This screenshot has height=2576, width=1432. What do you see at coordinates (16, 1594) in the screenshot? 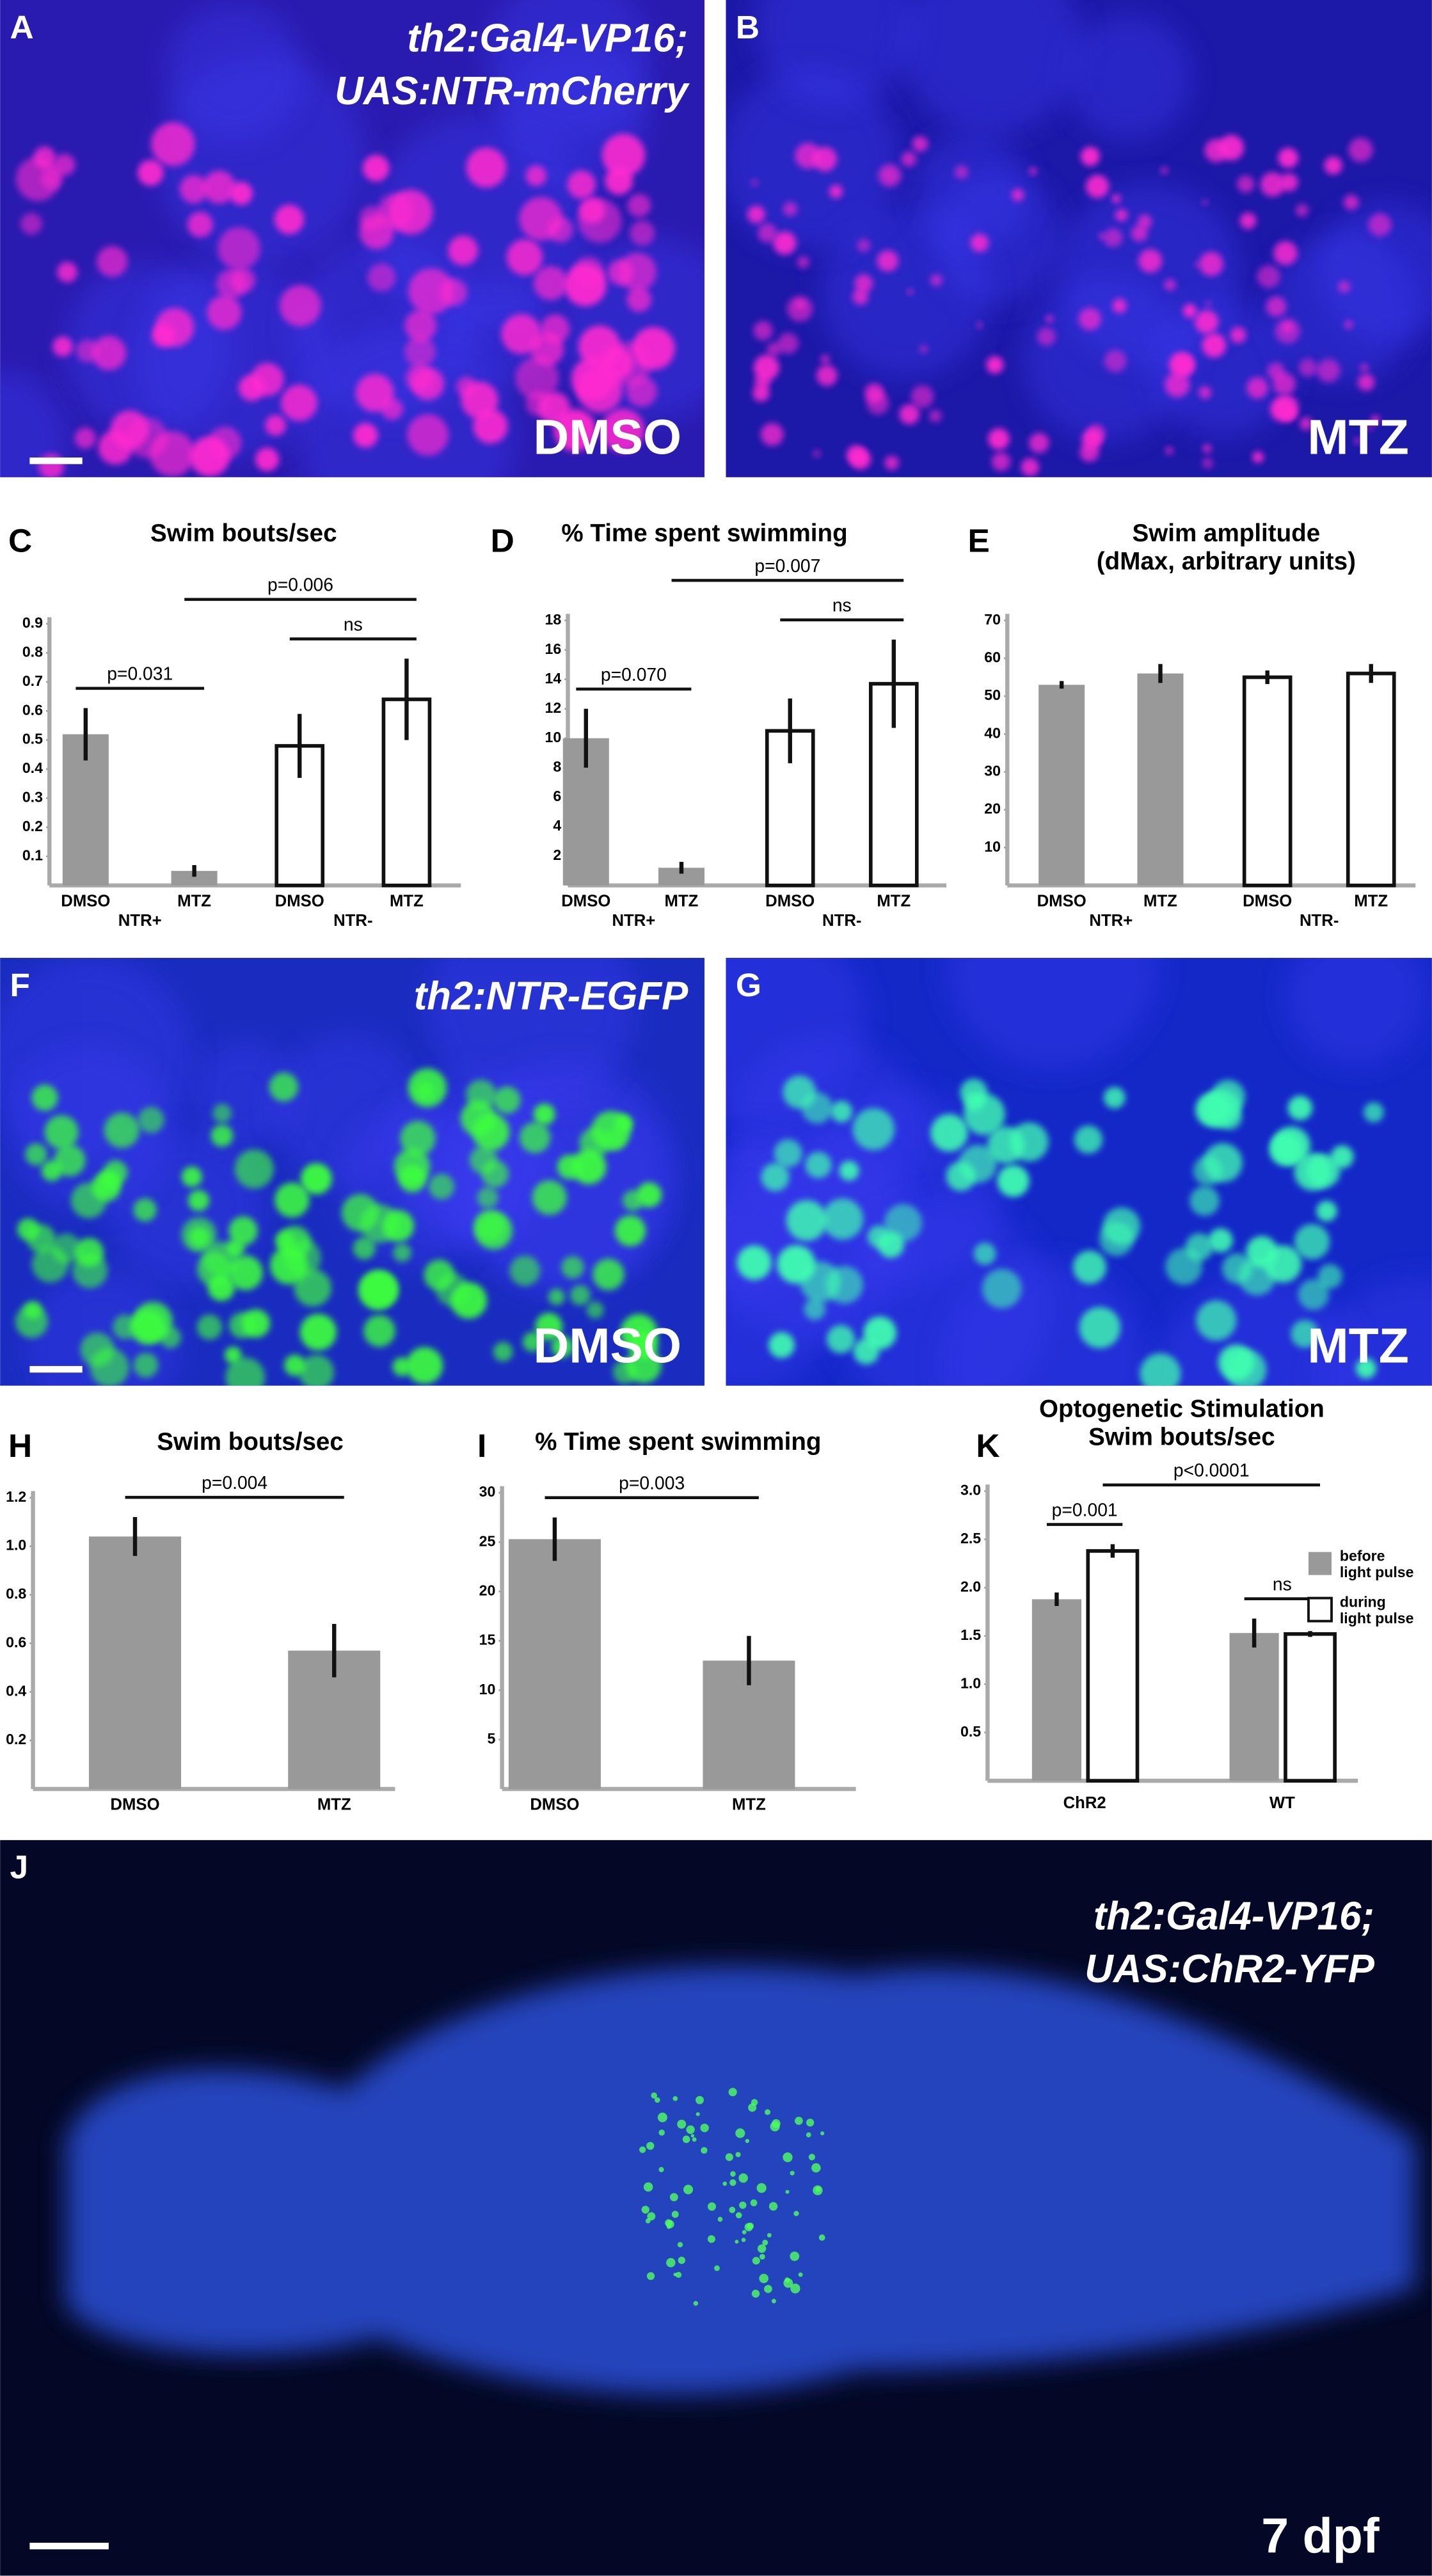
I see `y-tick-label: 0.8` at bounding box center [16, 1594].